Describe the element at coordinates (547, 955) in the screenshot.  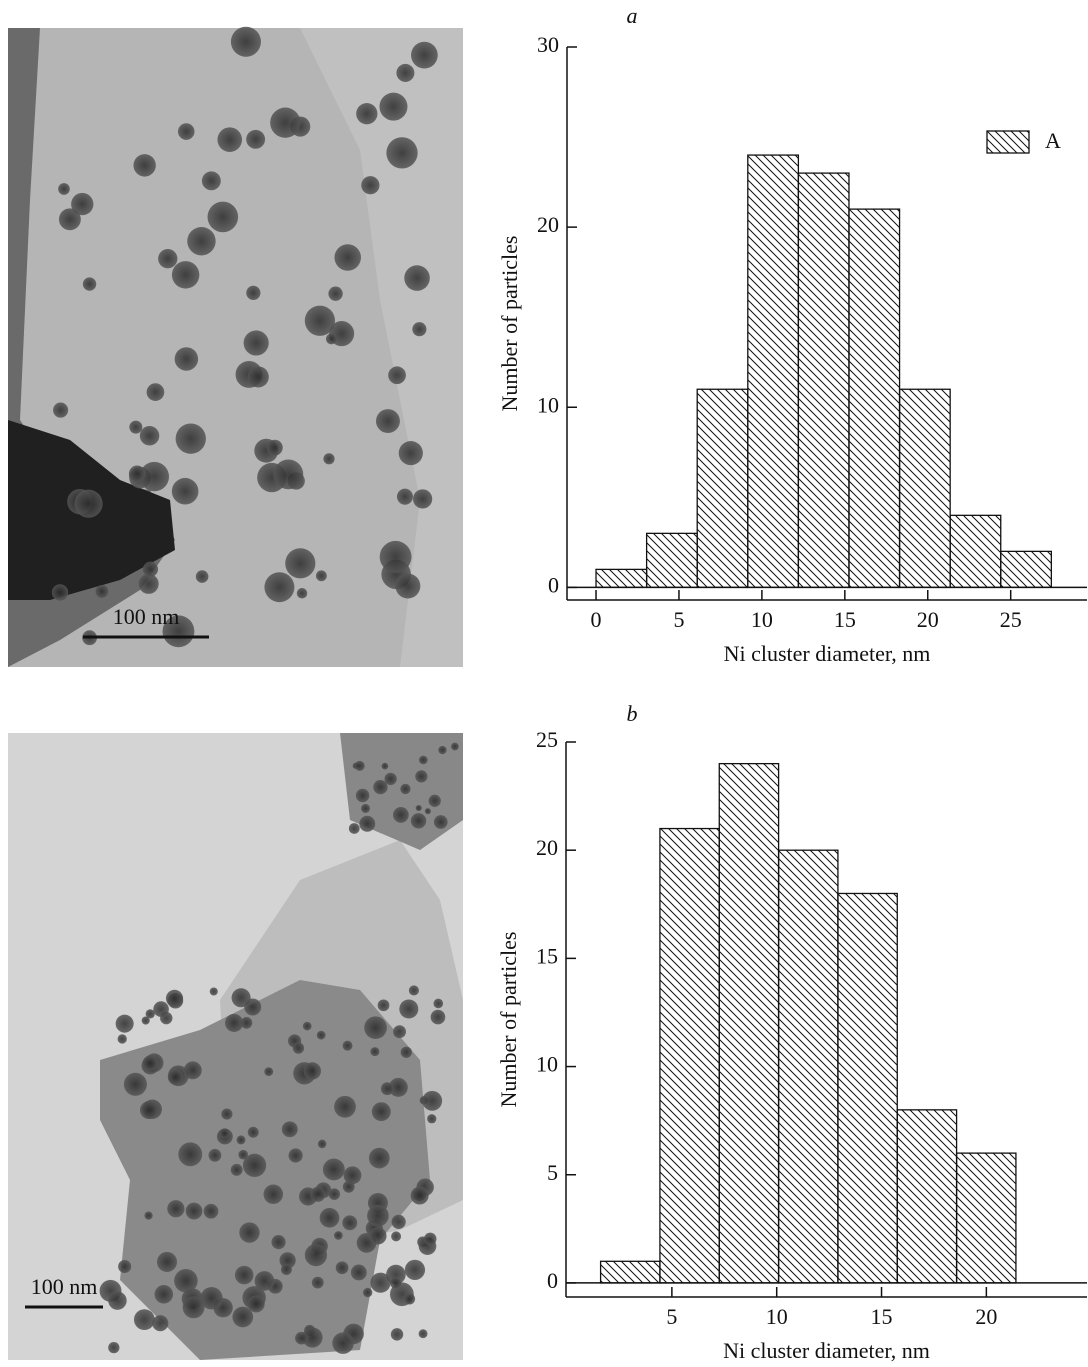
I see `y-tick-label: 15` at that location.